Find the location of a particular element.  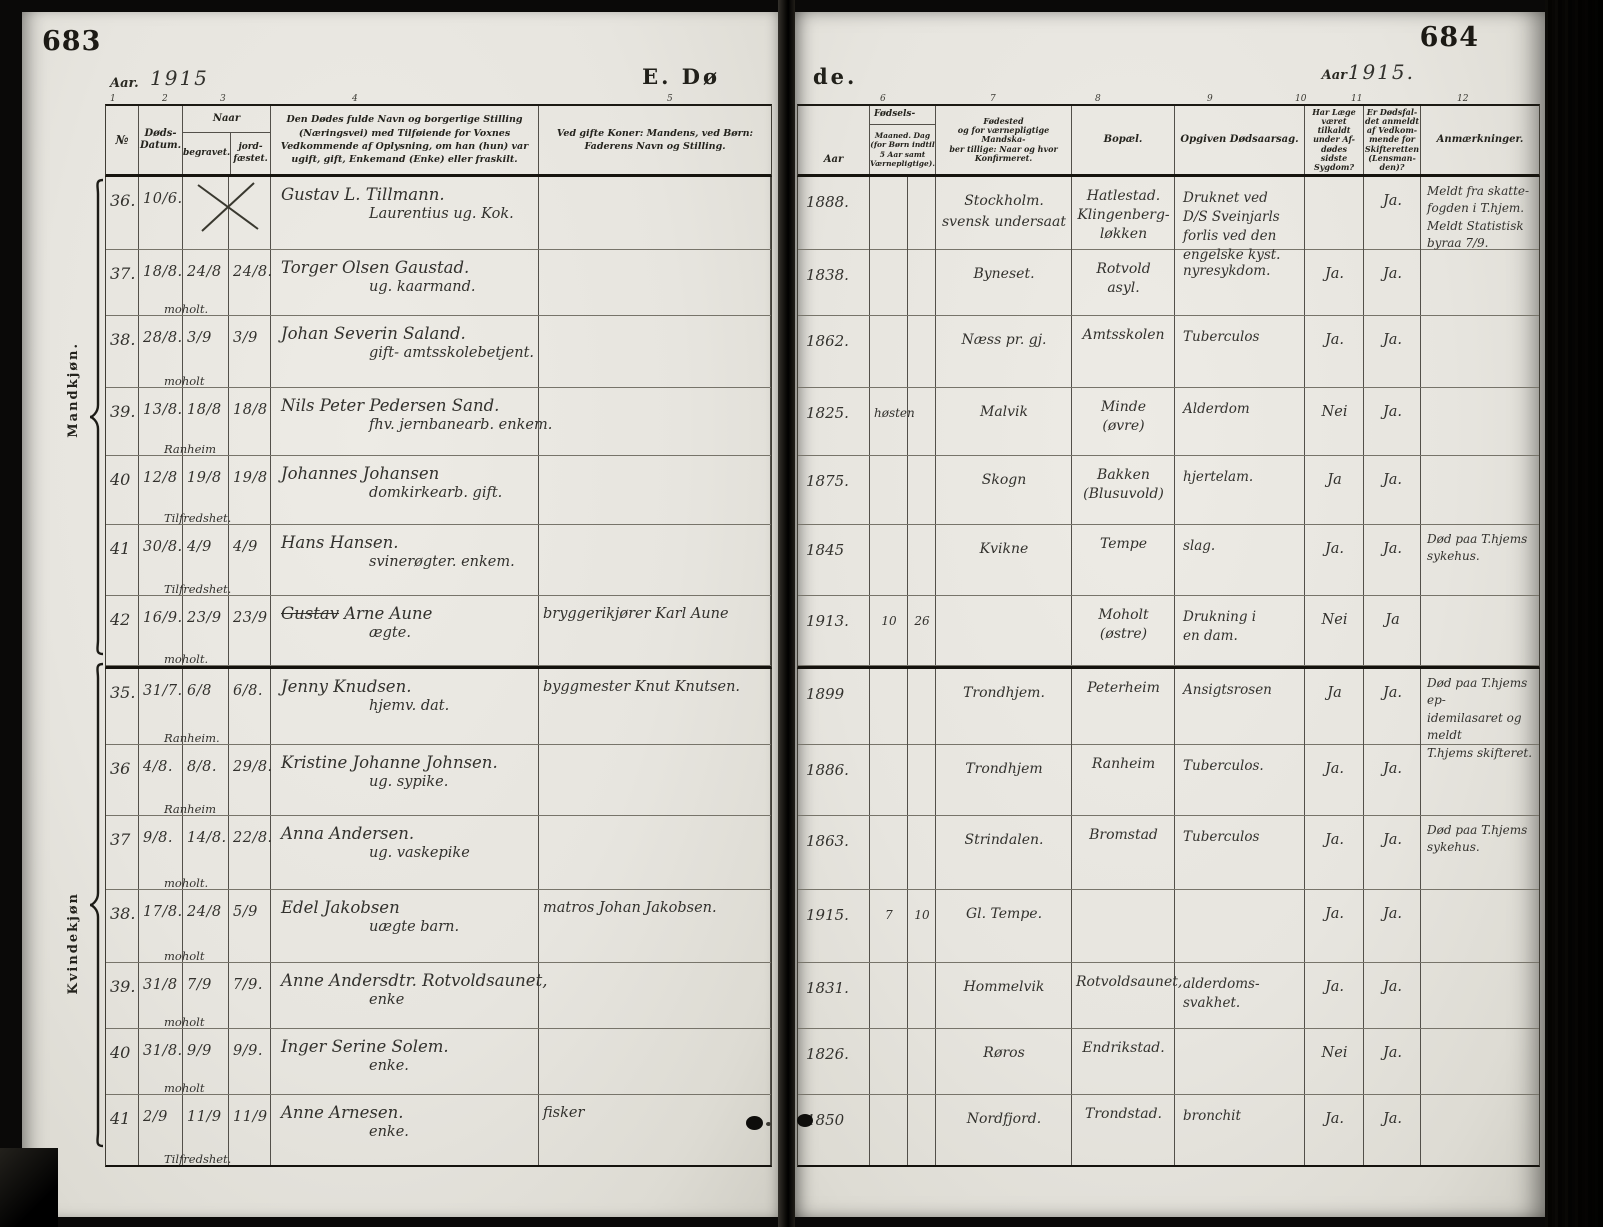

birthplace: Malvik is located at coordinates (1004, 421).